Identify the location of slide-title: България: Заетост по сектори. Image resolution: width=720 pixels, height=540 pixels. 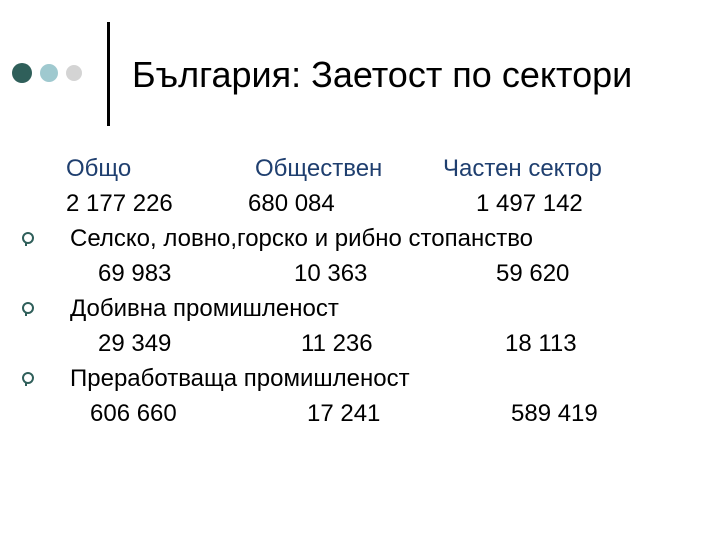
(382, 74).